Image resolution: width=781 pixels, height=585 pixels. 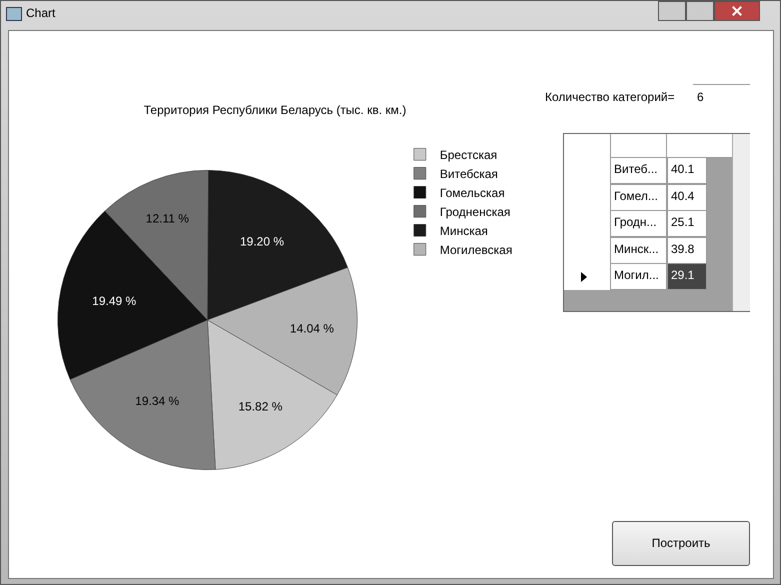 What do you see at coordinates (687, 197) in the screenshot?
I see `text: 40.4` at bounding box center [687, 197].